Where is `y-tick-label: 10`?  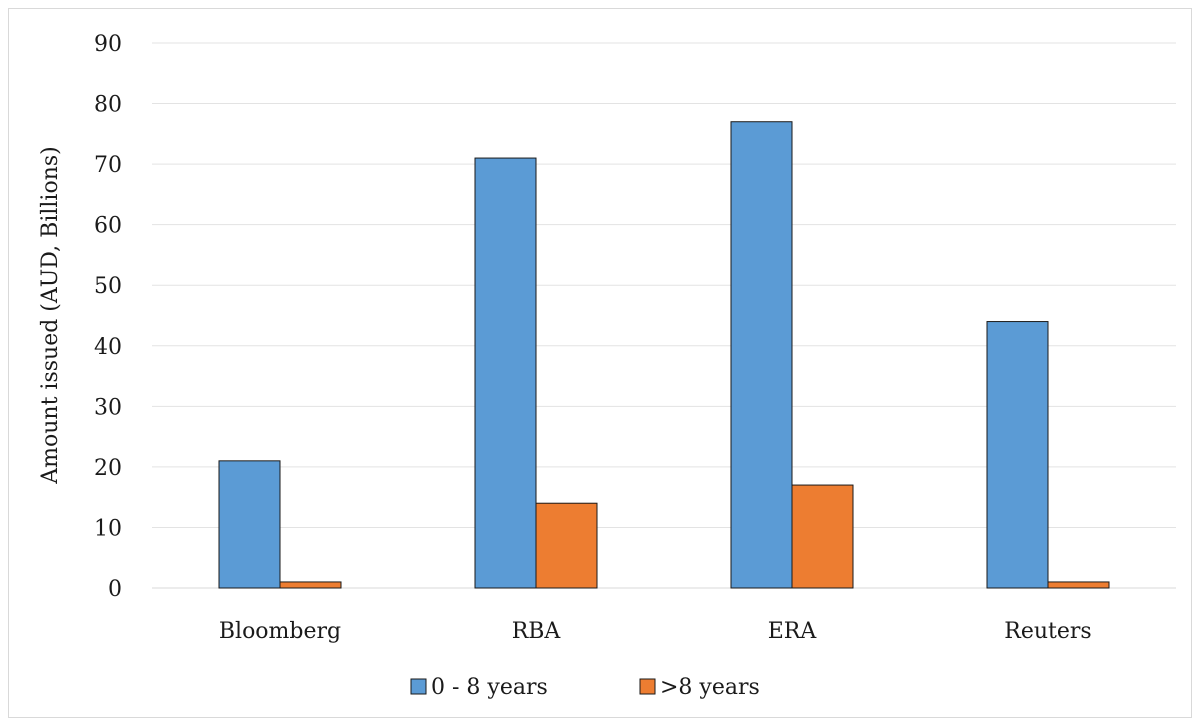
y-tick-label: 10 is located at coordinates (108, 528).